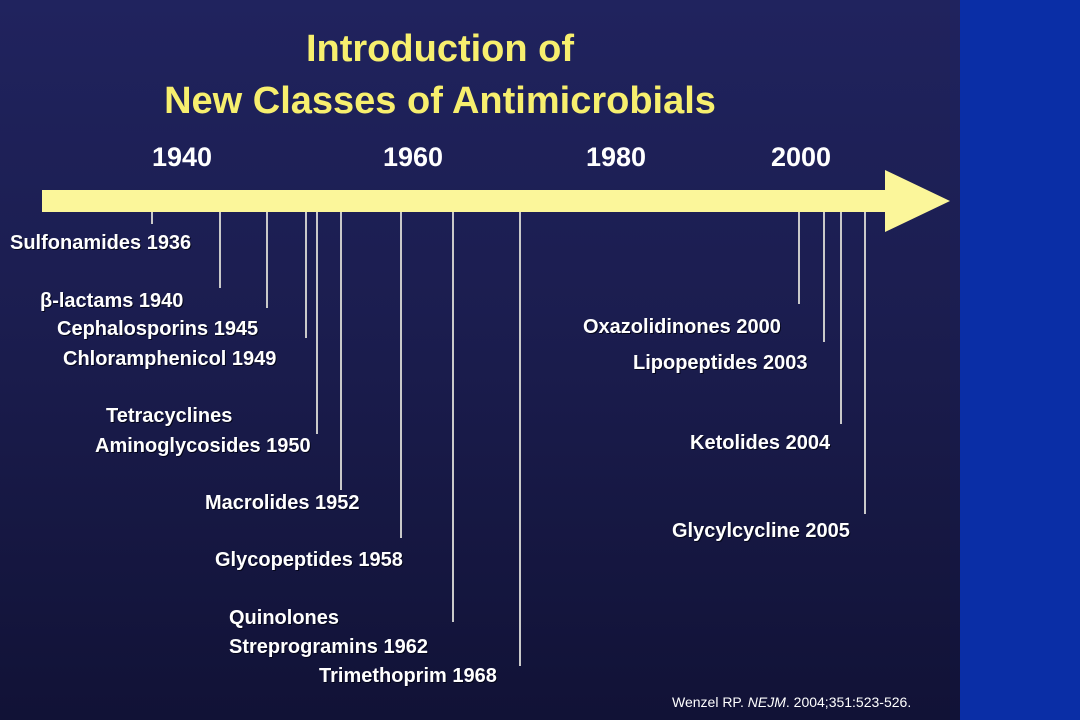 Image resolution: width=1080 pixels, height=720 pixels. What do you see at coordinates (760, 443) in the screenshot?
I see `label-ketolides: Ketolides 2004` at bounding box center [760, 443].